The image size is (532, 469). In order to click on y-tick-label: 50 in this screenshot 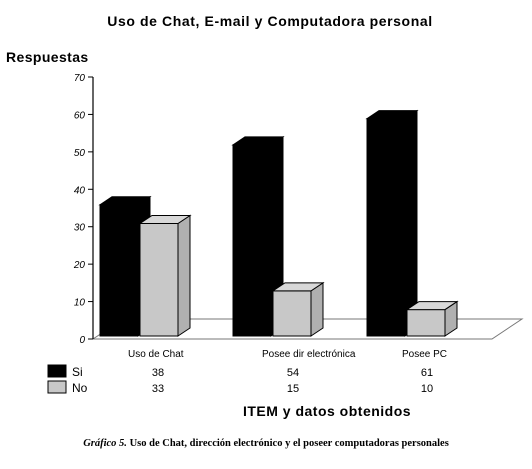, I will do `click(80, 153)`.